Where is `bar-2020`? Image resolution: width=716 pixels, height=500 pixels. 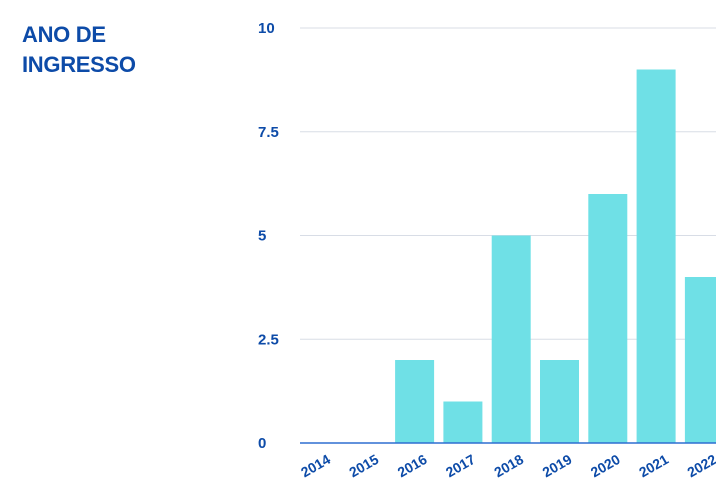 bar-2020 is located at coordinates (608, 318).